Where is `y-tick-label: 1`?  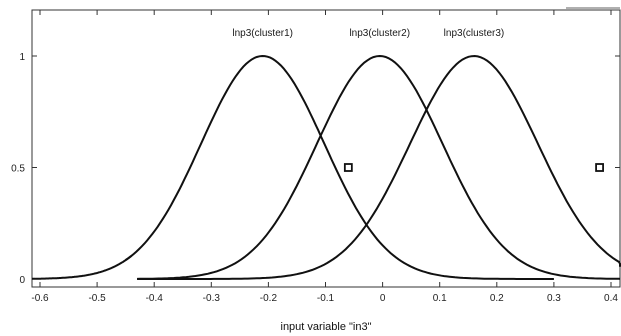 y-tick-label: 1 is located at coordinates (22, 57).